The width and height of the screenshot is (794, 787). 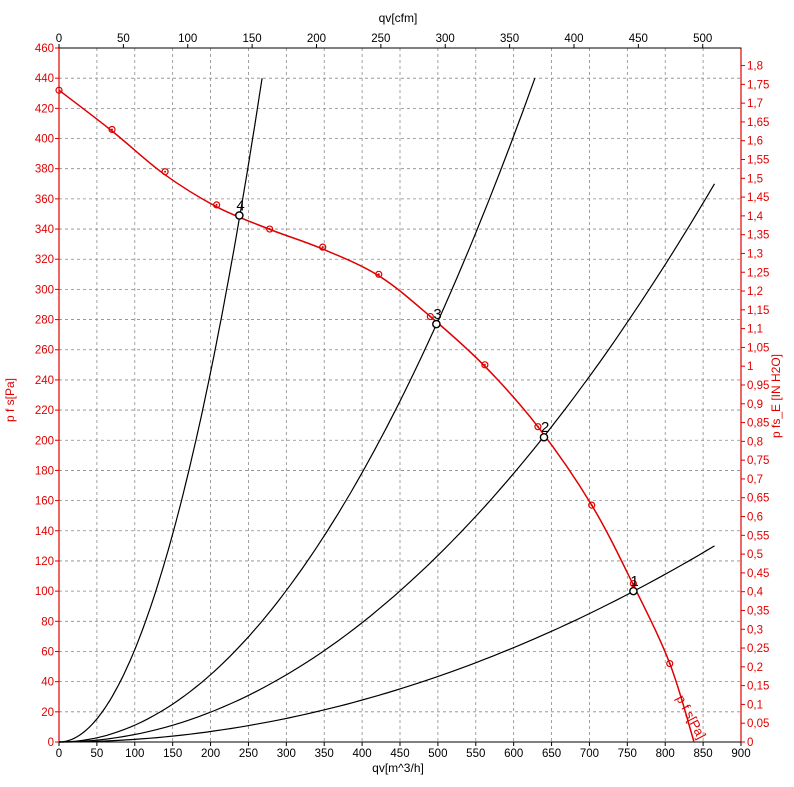 I want to click on right-tick-label: 0,4, so click(x=755, y=593).